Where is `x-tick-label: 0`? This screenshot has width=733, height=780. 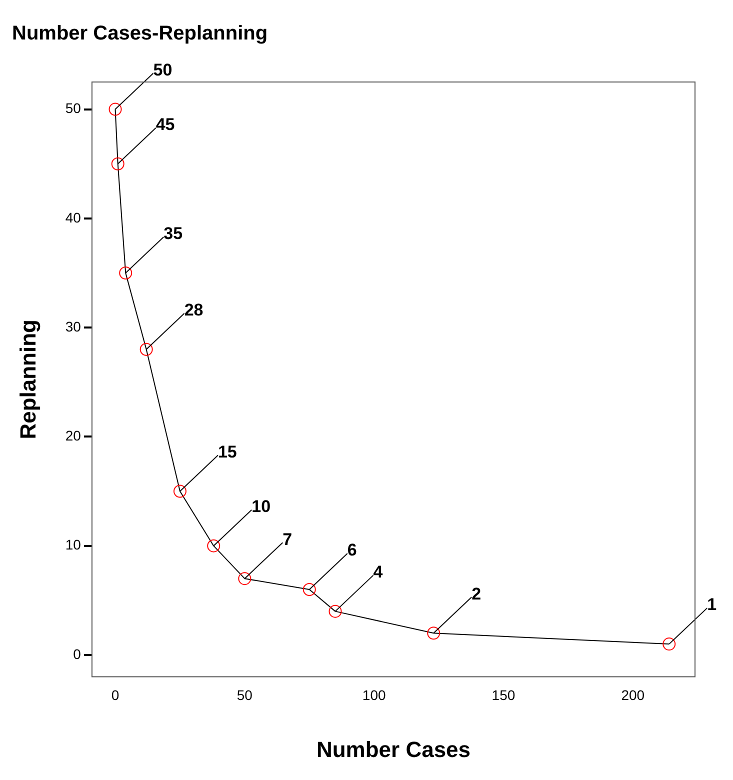
x-tick-label: 0 is located at coordinates (115, 695).